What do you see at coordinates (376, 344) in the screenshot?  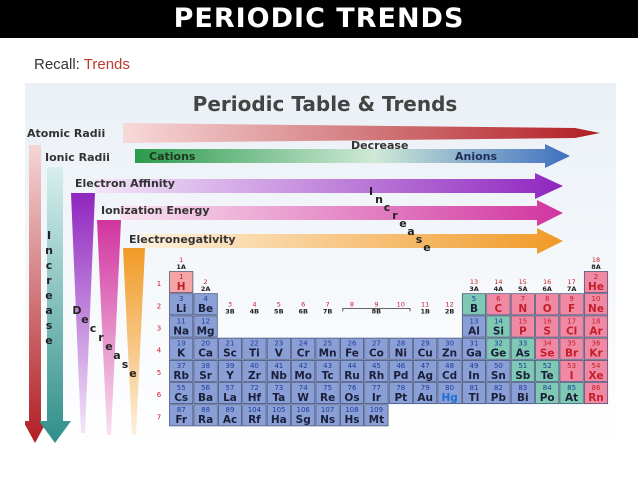 I see `element-number: 27` at bounding box center [376, 344].